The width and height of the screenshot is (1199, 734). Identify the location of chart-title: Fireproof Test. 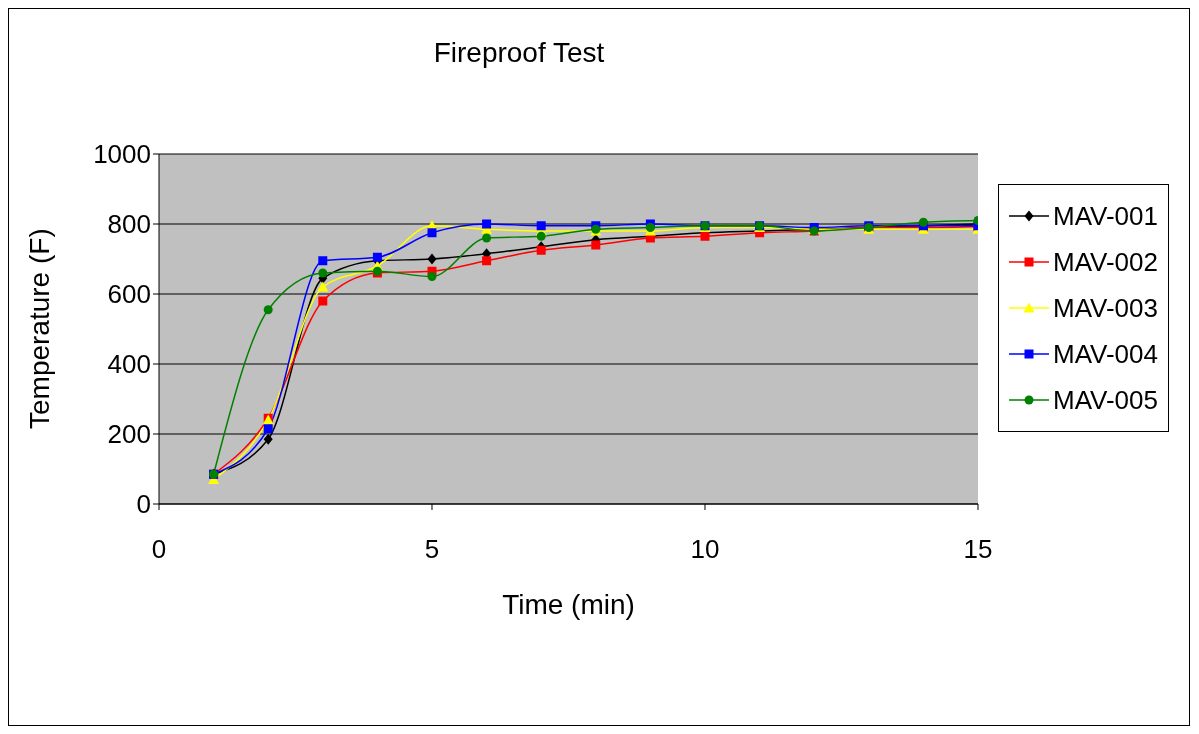
(519, 53).